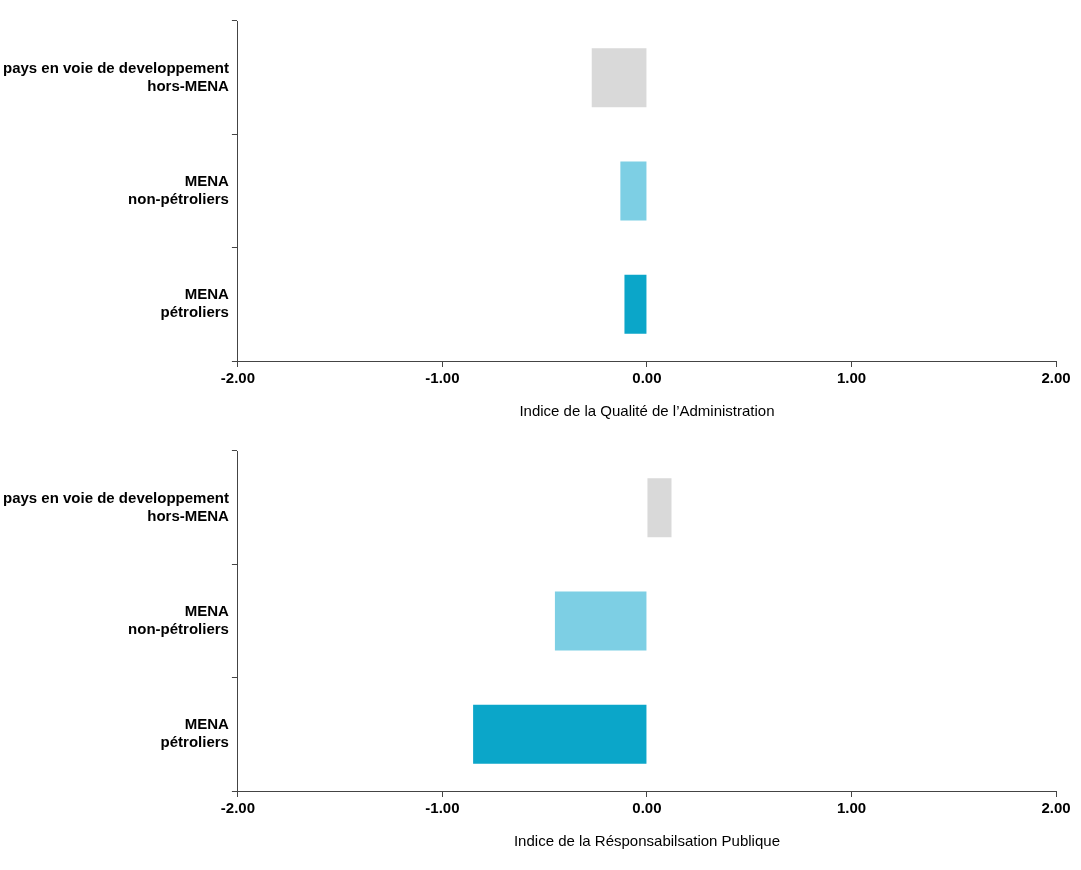 The width and height of the screenshot is (1081, 870). What do you see at coordinates (647, 411) in the screenshot?
I see `x-axis-title: Indice de la Qualité de l’Administration` at bounding box center [647, 411].